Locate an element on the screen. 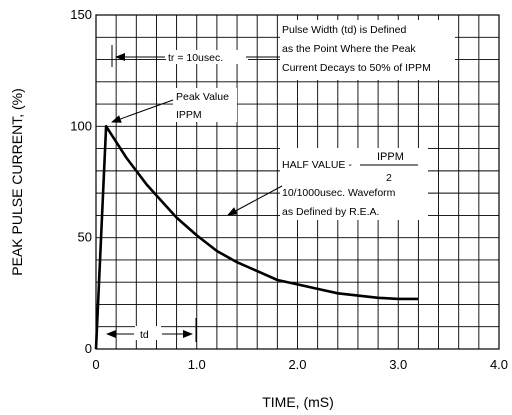 This screenshot has height=415, width=512. td-label: td is located at coordinates (144, 335).